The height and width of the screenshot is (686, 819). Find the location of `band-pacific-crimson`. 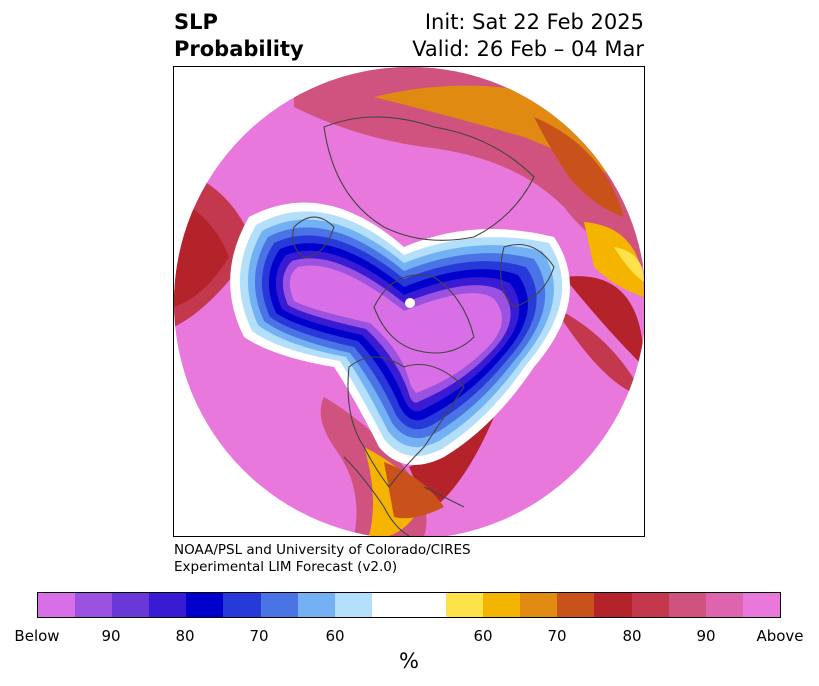

band-pacific-crimson is located at coordinates (599, 352).